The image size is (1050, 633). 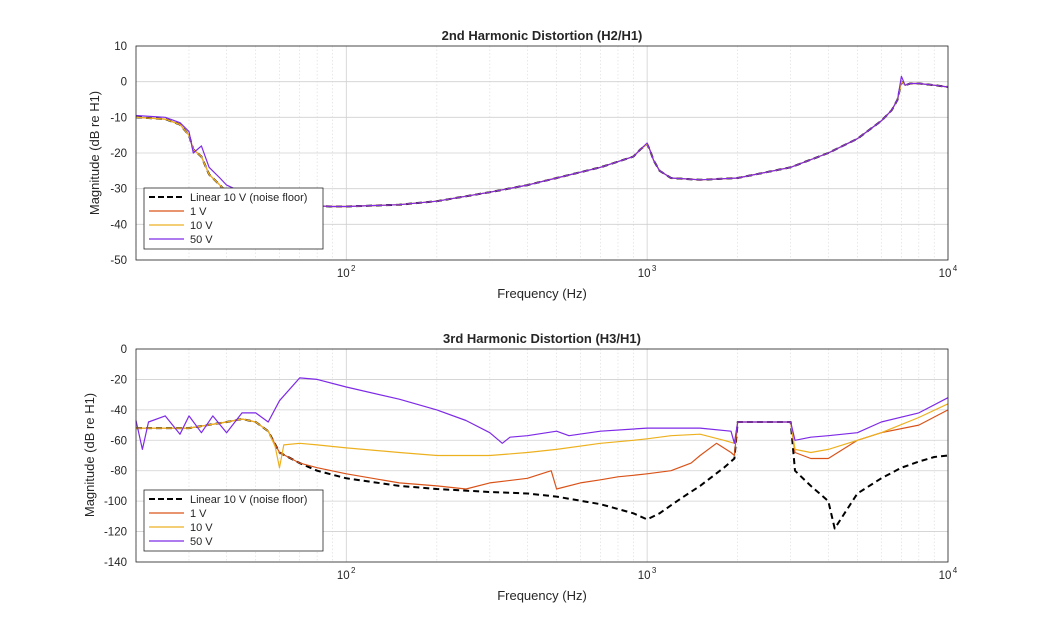 I want to click on y-tick-label: -50, so click(x=118, y=261).